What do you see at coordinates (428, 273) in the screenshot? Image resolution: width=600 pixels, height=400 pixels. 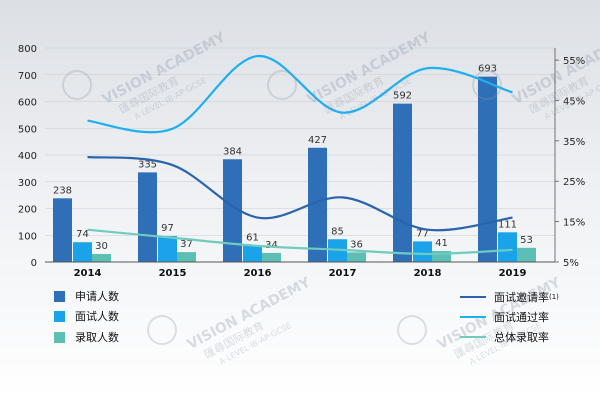 I see `x-tick-label: 2018` at bounding box center [428, 273].